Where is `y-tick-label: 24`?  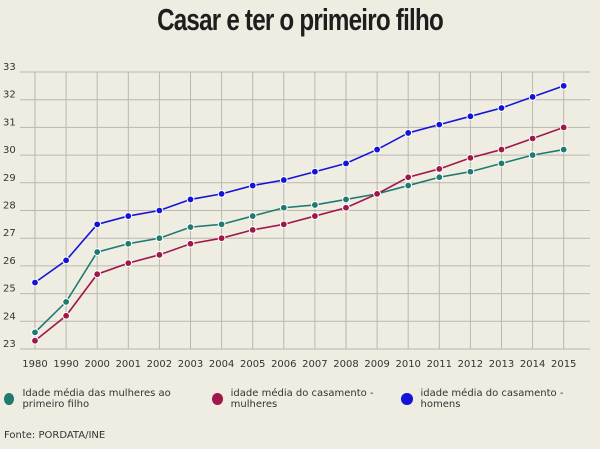
y-tick-label: 24 is located at coordinates (9, 316).